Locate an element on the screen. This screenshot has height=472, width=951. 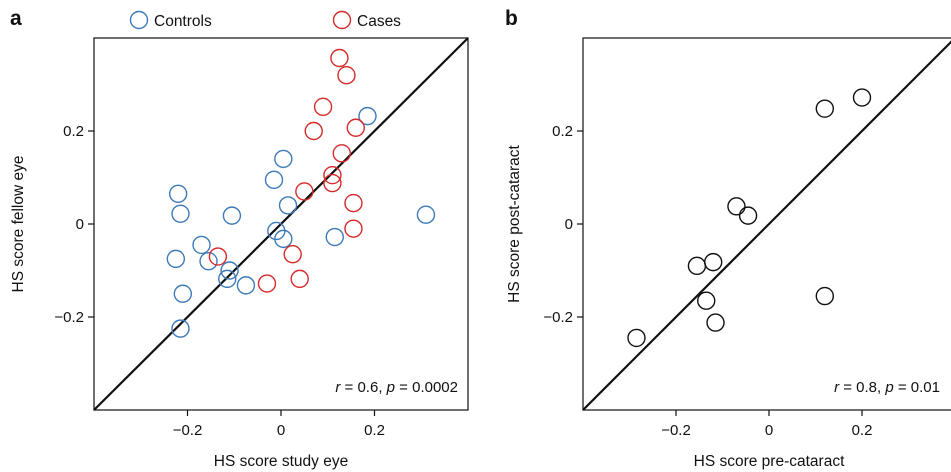
stat-r-value-b: = 0.8, is located at coordinates (862, 387).